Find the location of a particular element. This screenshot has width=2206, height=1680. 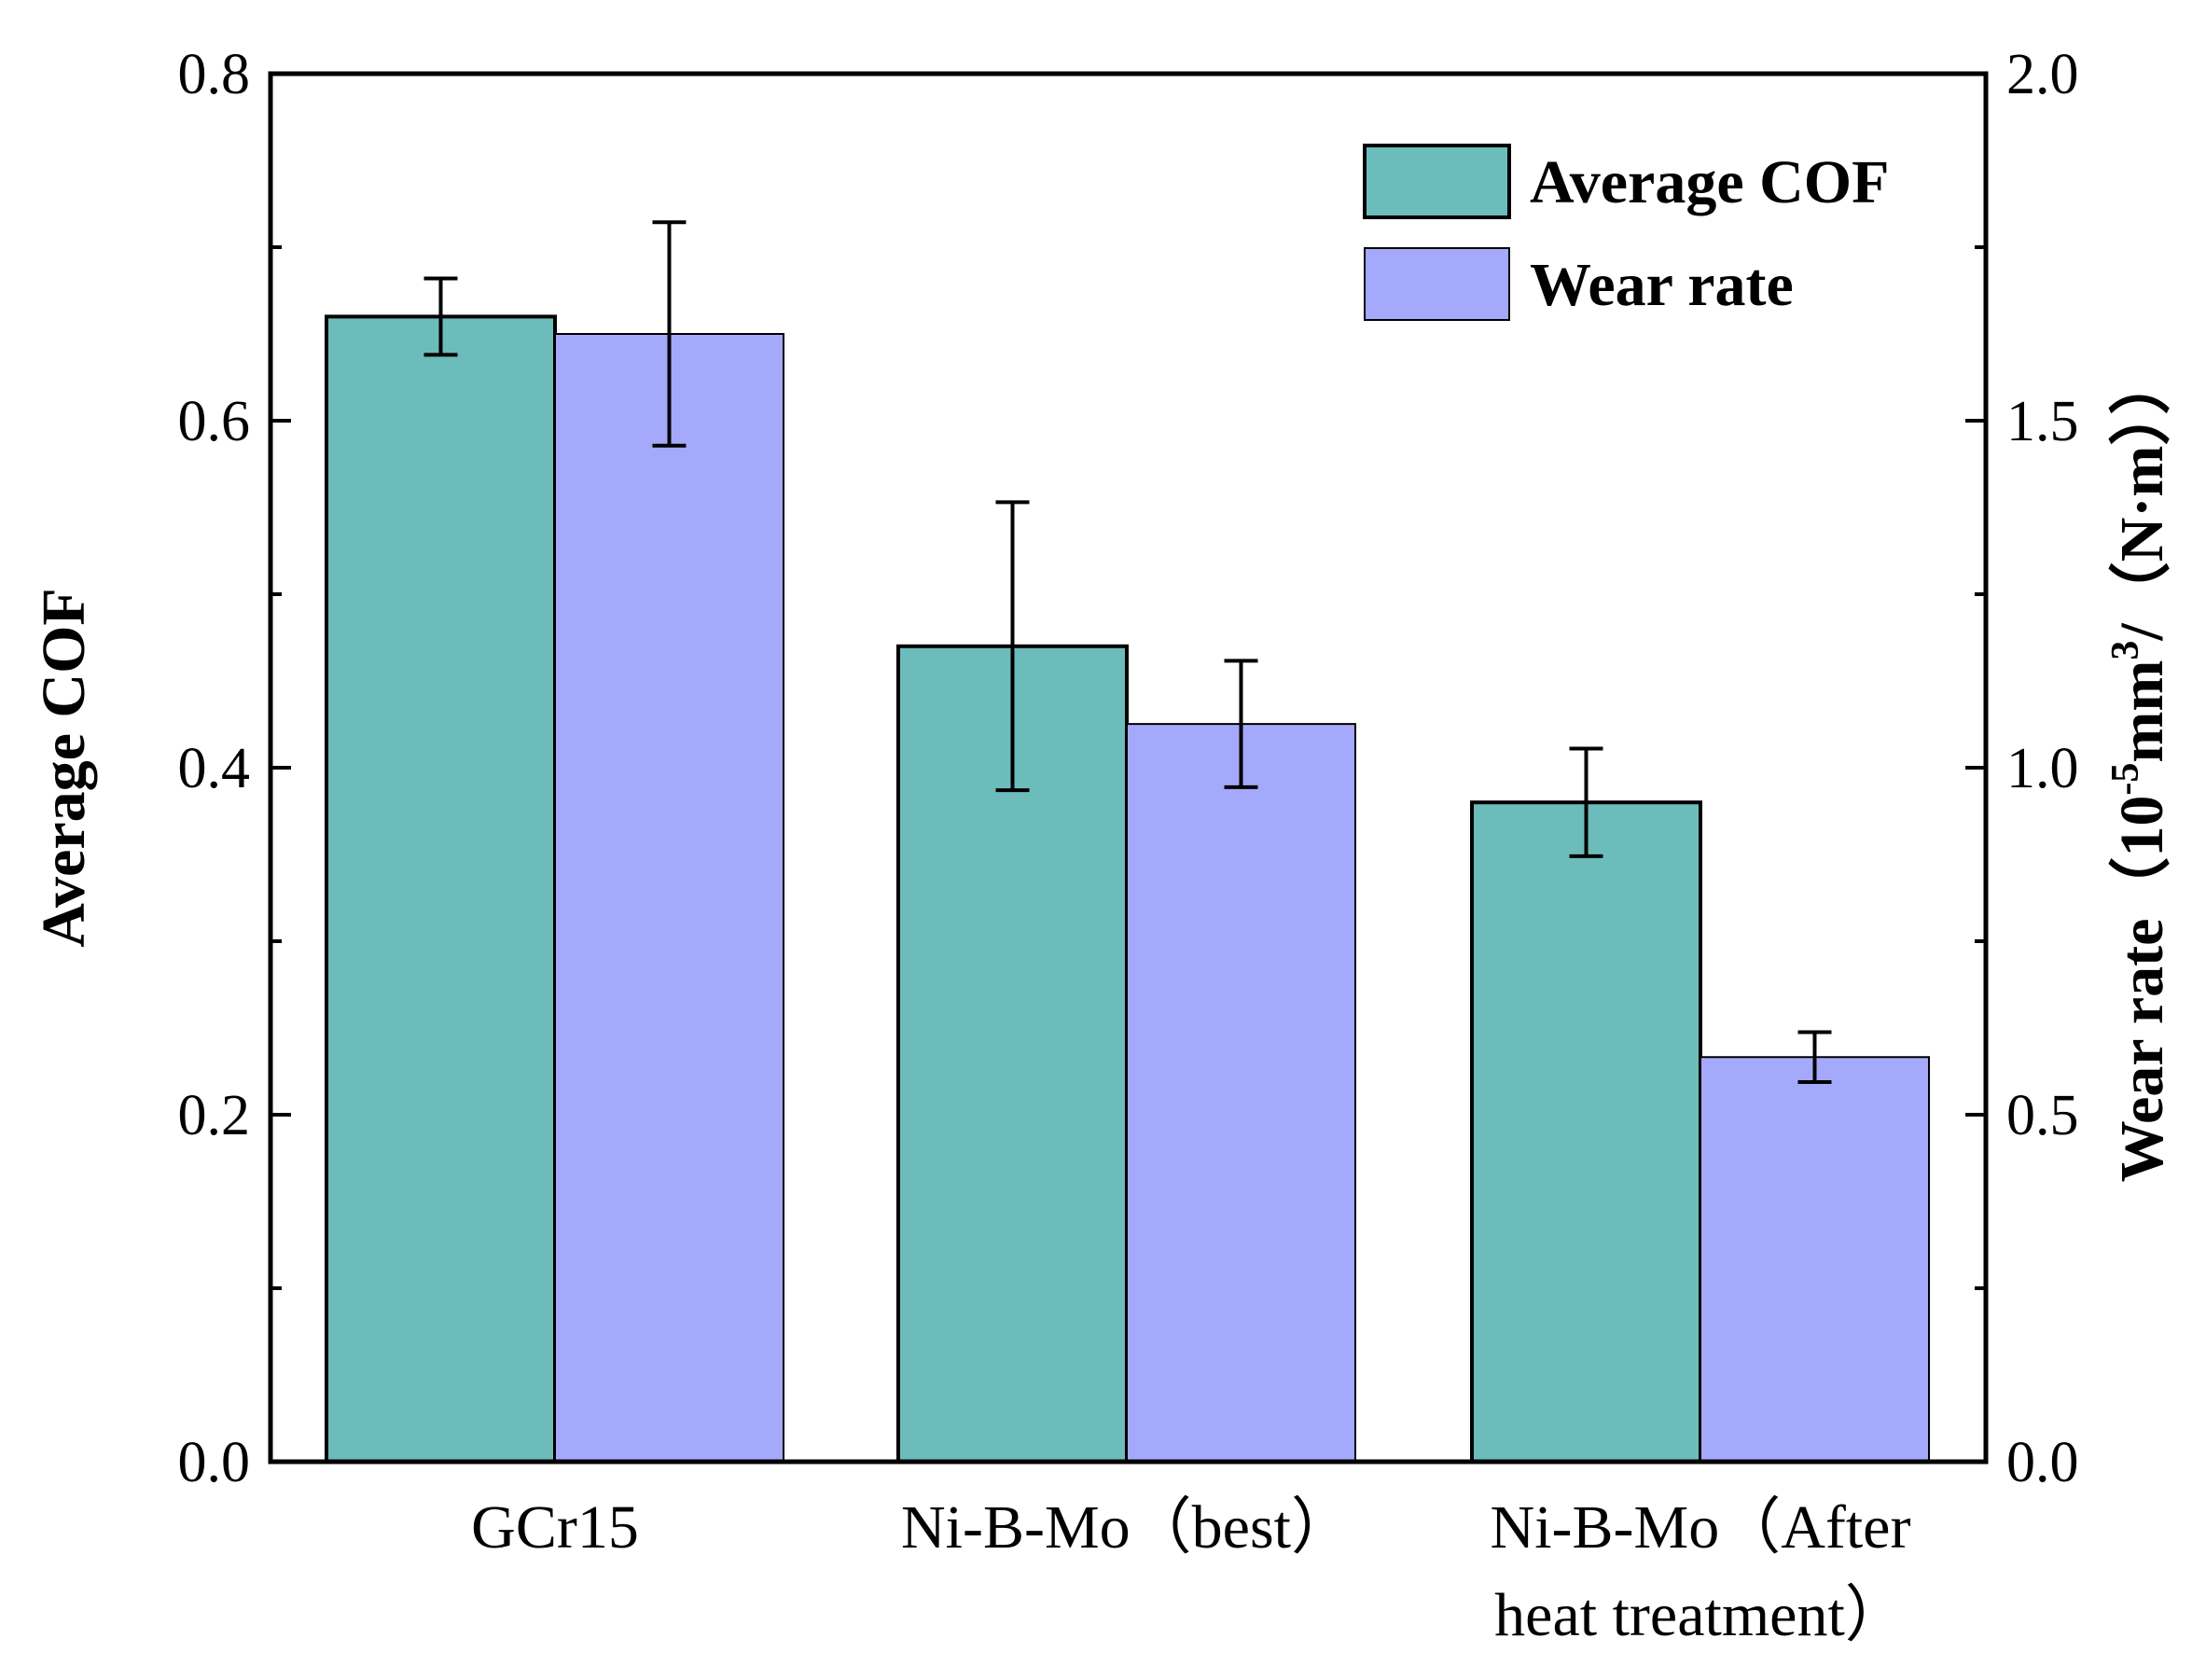

x-category-label: Ni-B-Mo（best） is located at coordinates (1127, 1527).